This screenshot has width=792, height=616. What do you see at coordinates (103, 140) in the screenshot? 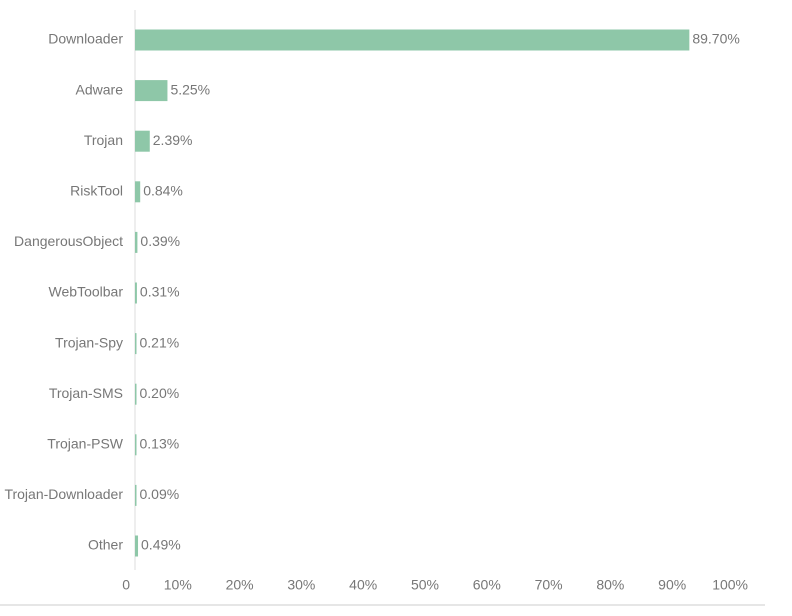
I see `y-tick-label: Trojan` at bounding box center [103, 140].